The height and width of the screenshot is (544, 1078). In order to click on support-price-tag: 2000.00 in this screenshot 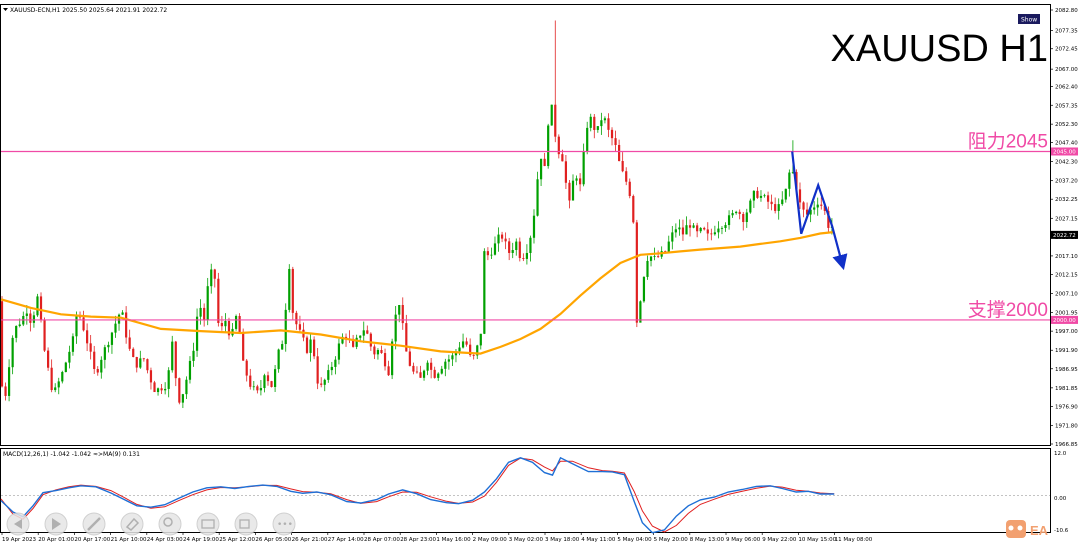, I will do `click(1064, 319)`.